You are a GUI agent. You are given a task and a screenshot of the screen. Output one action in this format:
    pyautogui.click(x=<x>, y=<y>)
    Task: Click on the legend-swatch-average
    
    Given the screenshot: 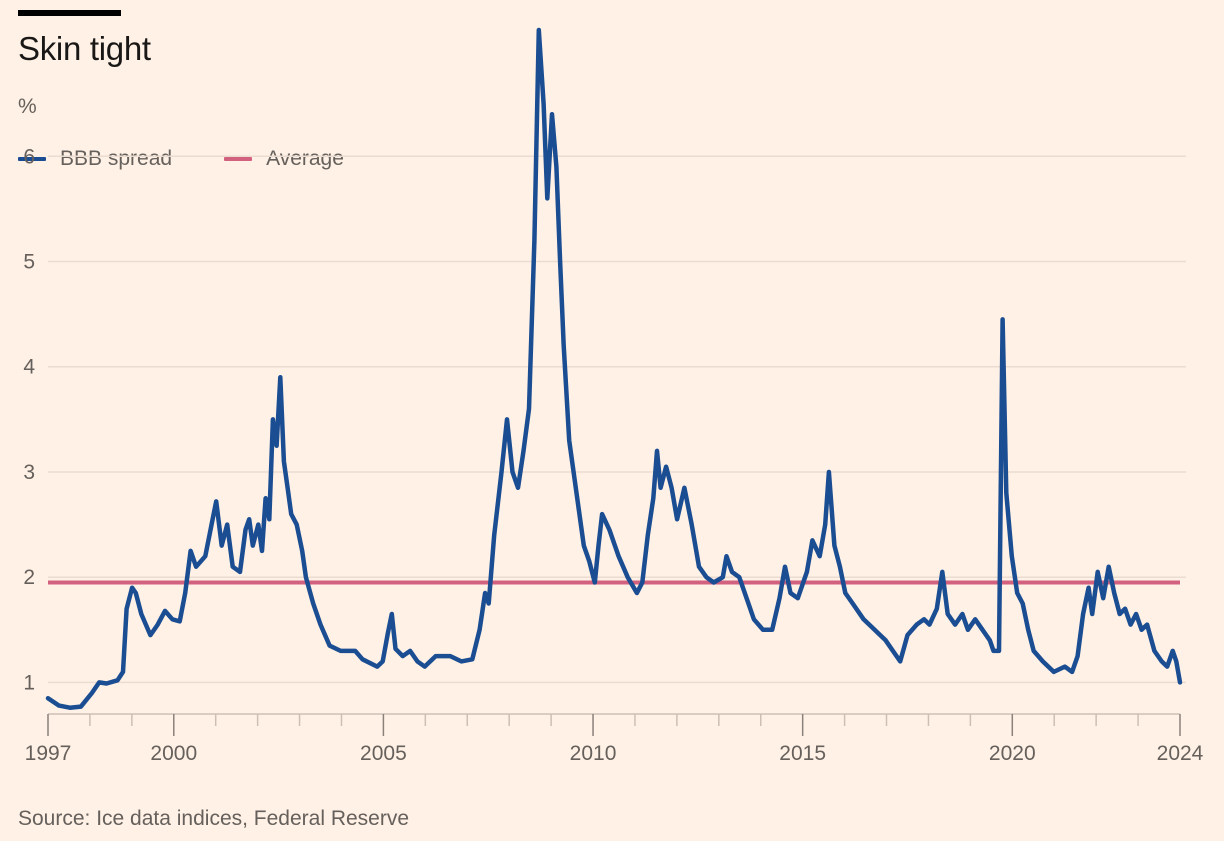 What is the action you would take?
    pyautogui.click(x=238, y=159)
    